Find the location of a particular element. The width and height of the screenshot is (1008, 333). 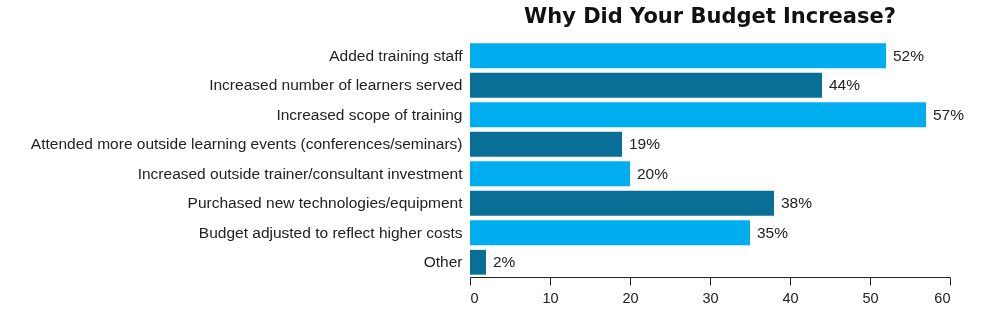

data-label: 44% is located at coordinates (845, 85).